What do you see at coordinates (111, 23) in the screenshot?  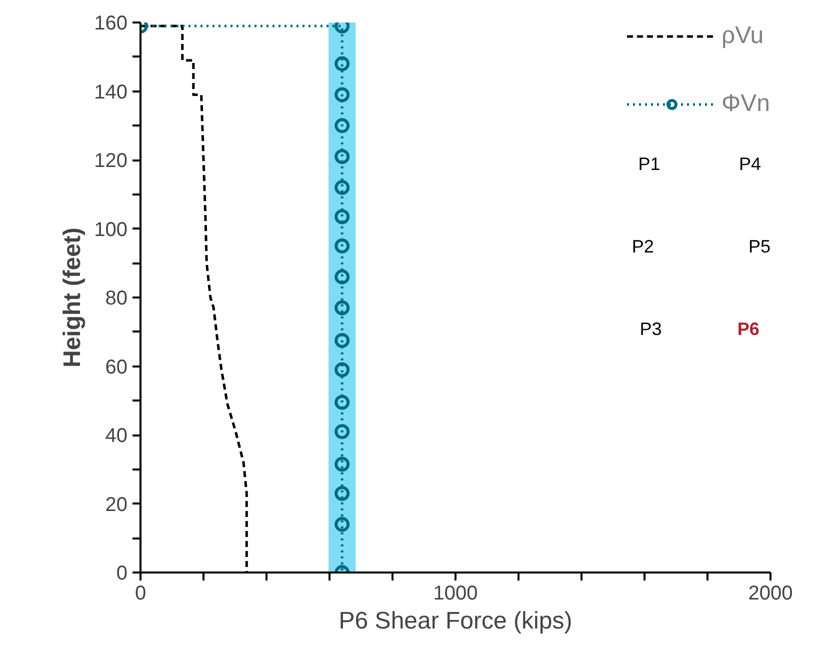 I see `y-tick-label: 160` at bounding box center [111, 23].